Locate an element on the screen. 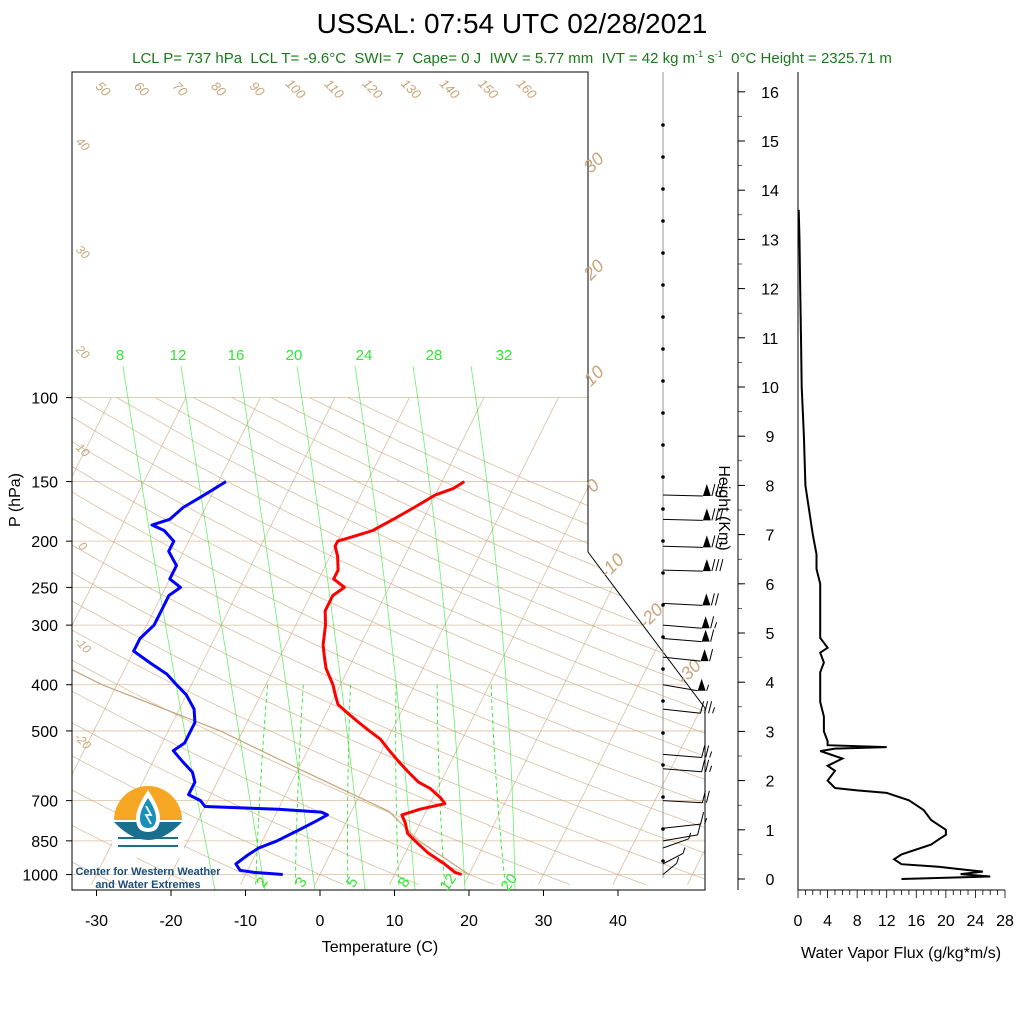 The height and width of the screenshot is (1024, 1024). logo-drop-inner is located at coordinates (148, 813).